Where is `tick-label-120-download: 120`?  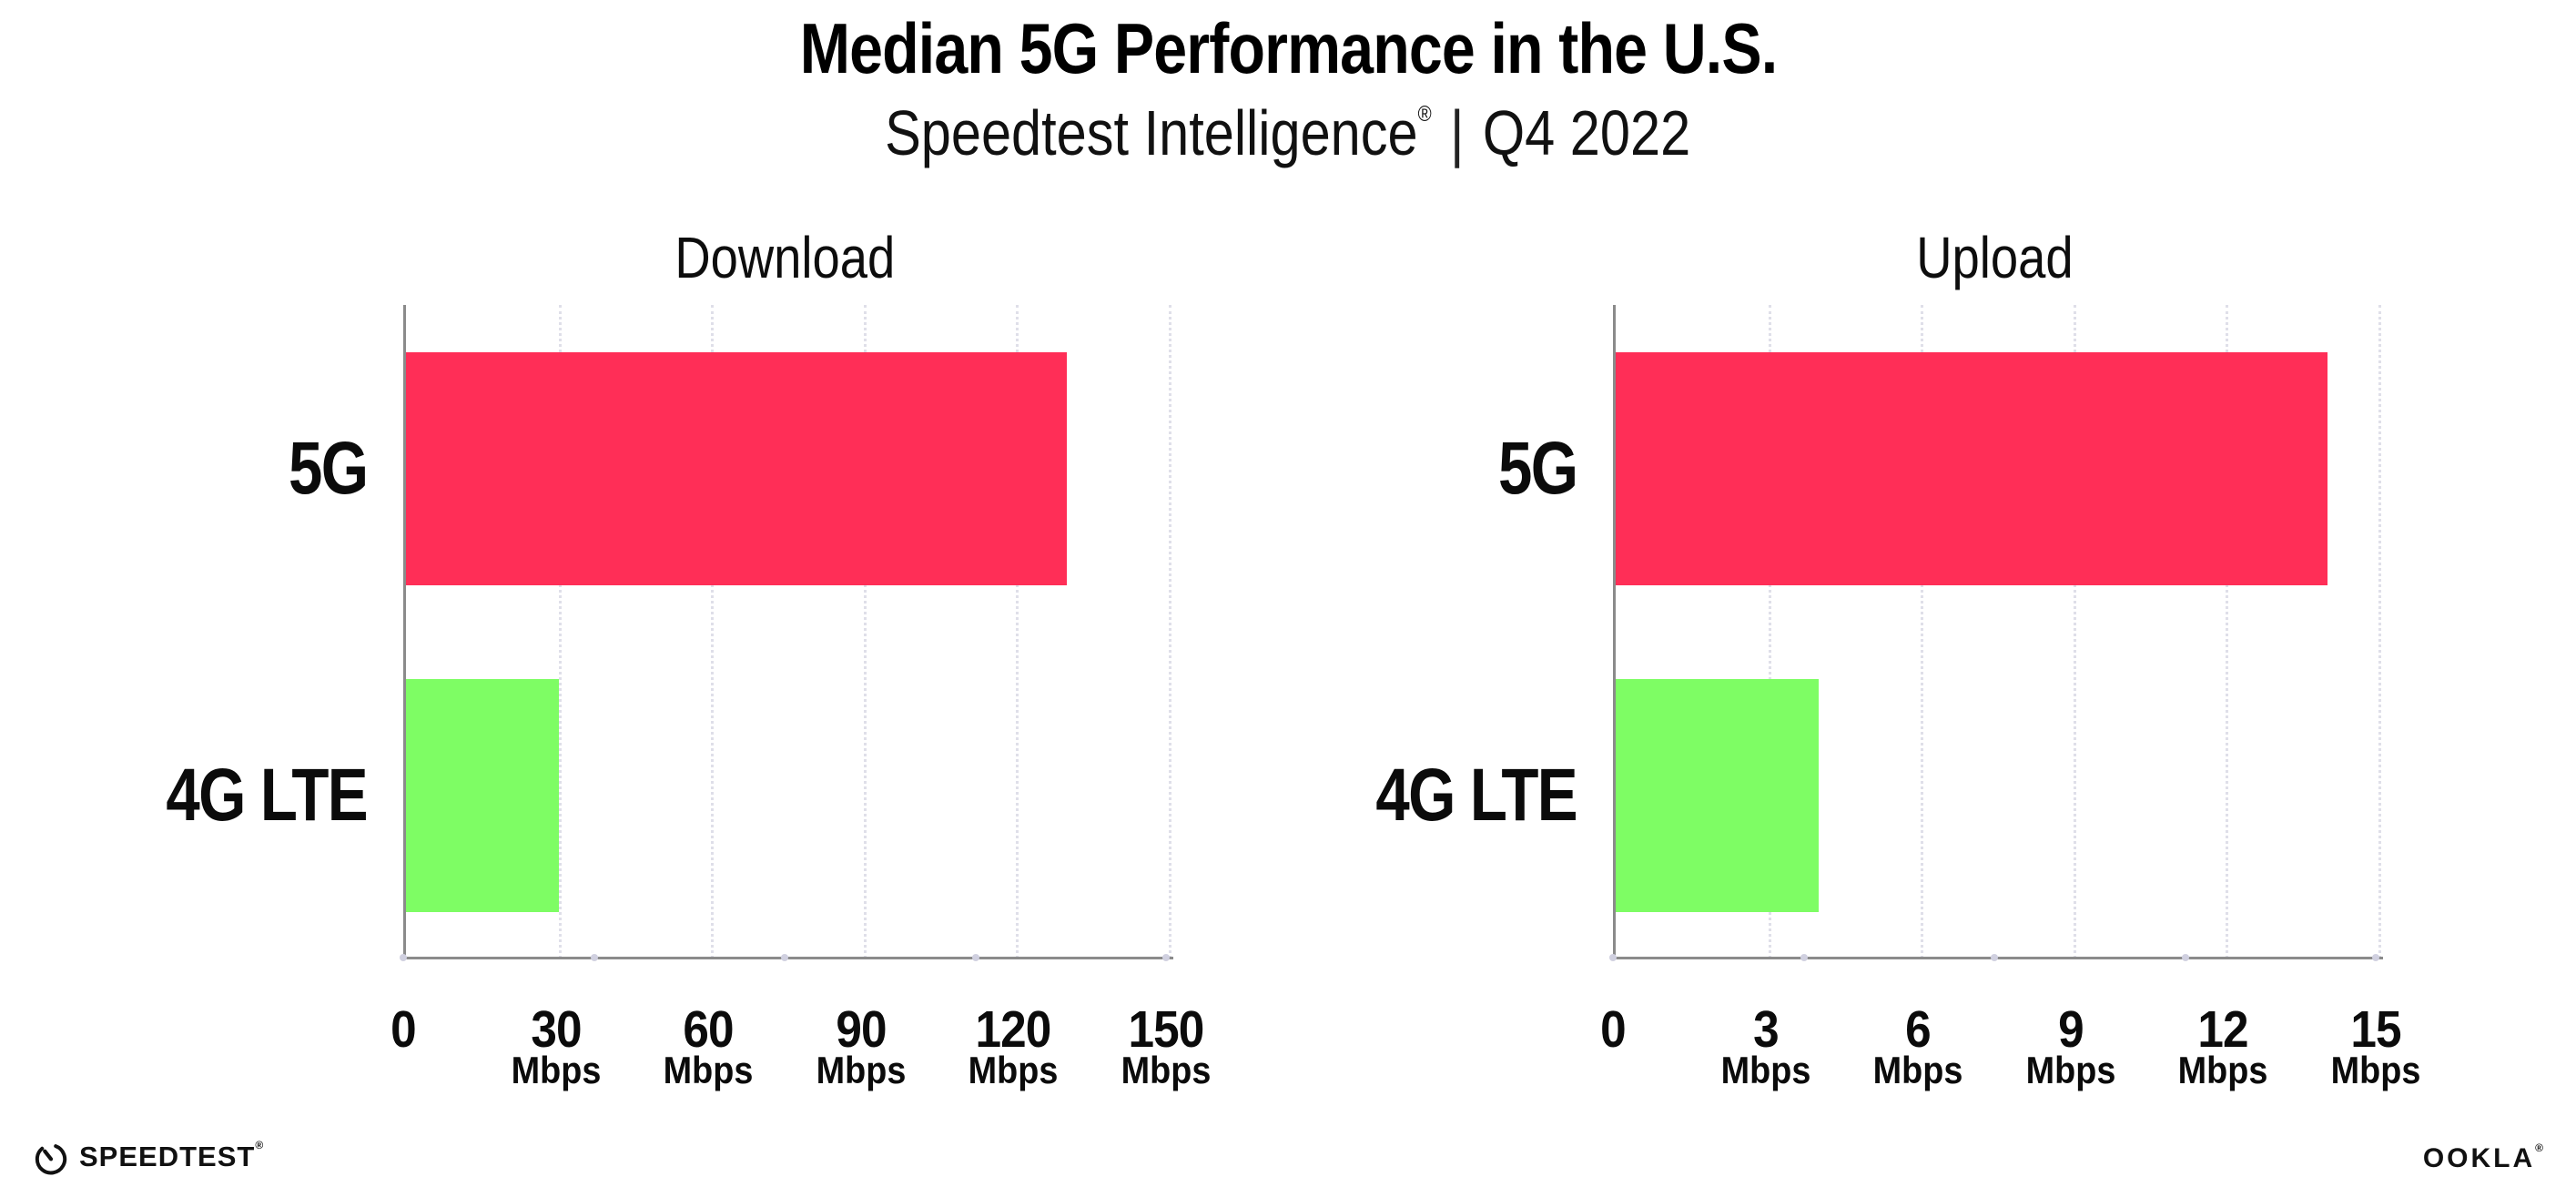 tick-label-120-download: 120 is located at coordinates (1013, 1030).